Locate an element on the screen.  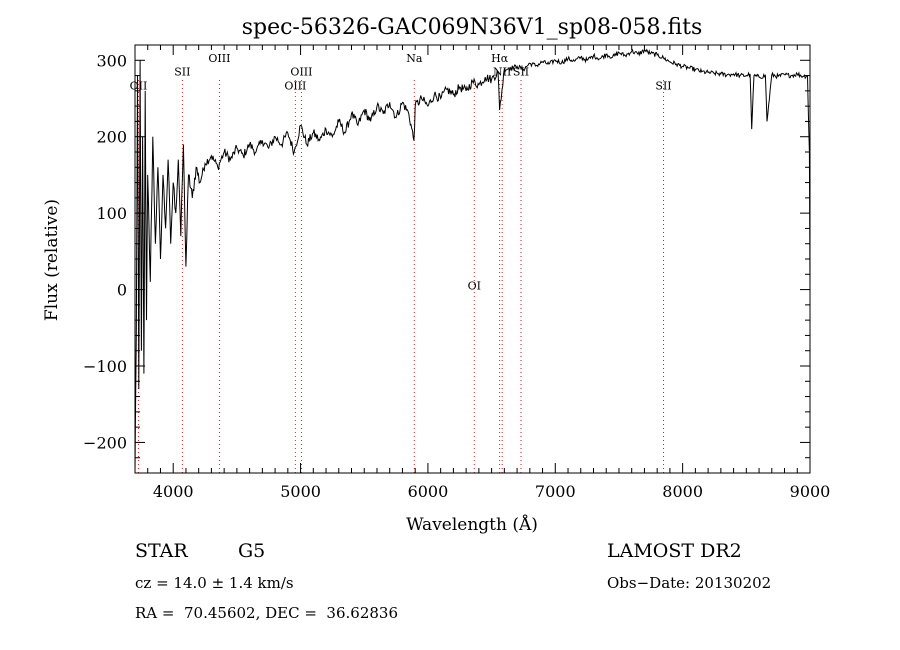
chart-title: spec-56326-GAC069N36V1_sp08-058.fits is located at coordinates (472, 27).